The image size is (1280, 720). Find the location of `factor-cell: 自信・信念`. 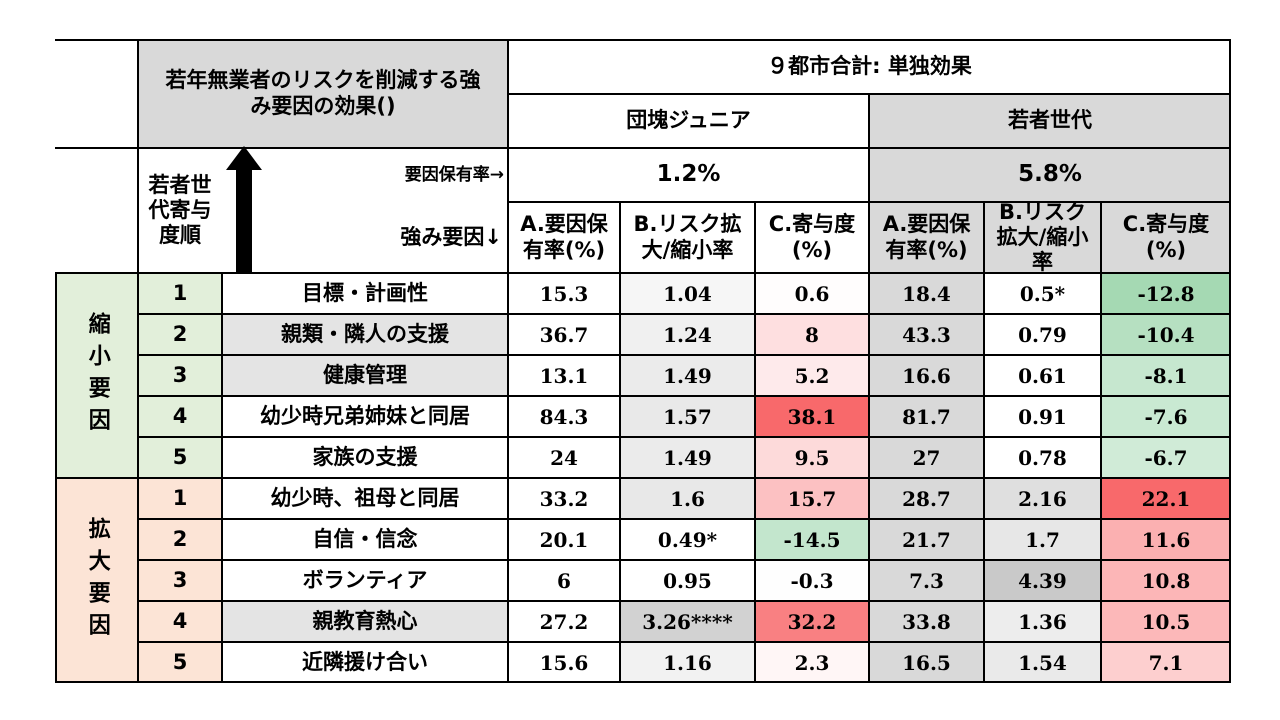

factor-cell: 自信・信念 is located at coordinates (365, 539).